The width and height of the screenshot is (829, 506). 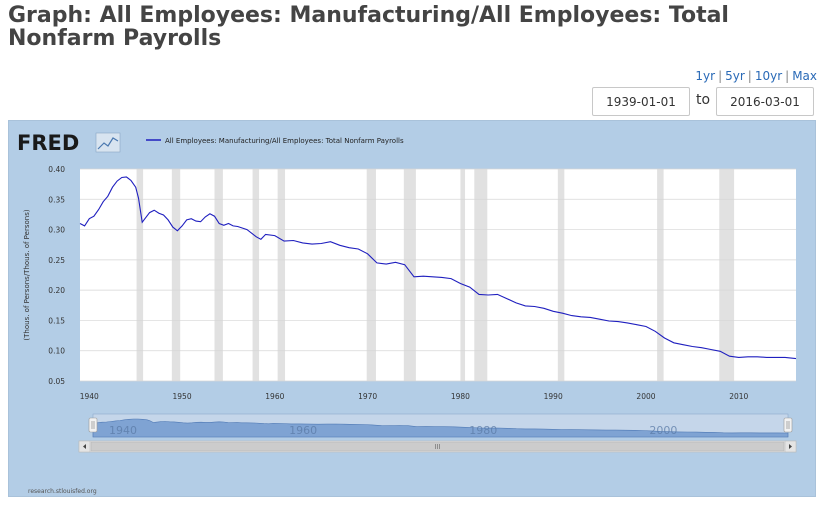 What do you see at coordinates (788, 425) in the screenshot?
I see `navigator-right-handle` at bounding box center [788, 425].